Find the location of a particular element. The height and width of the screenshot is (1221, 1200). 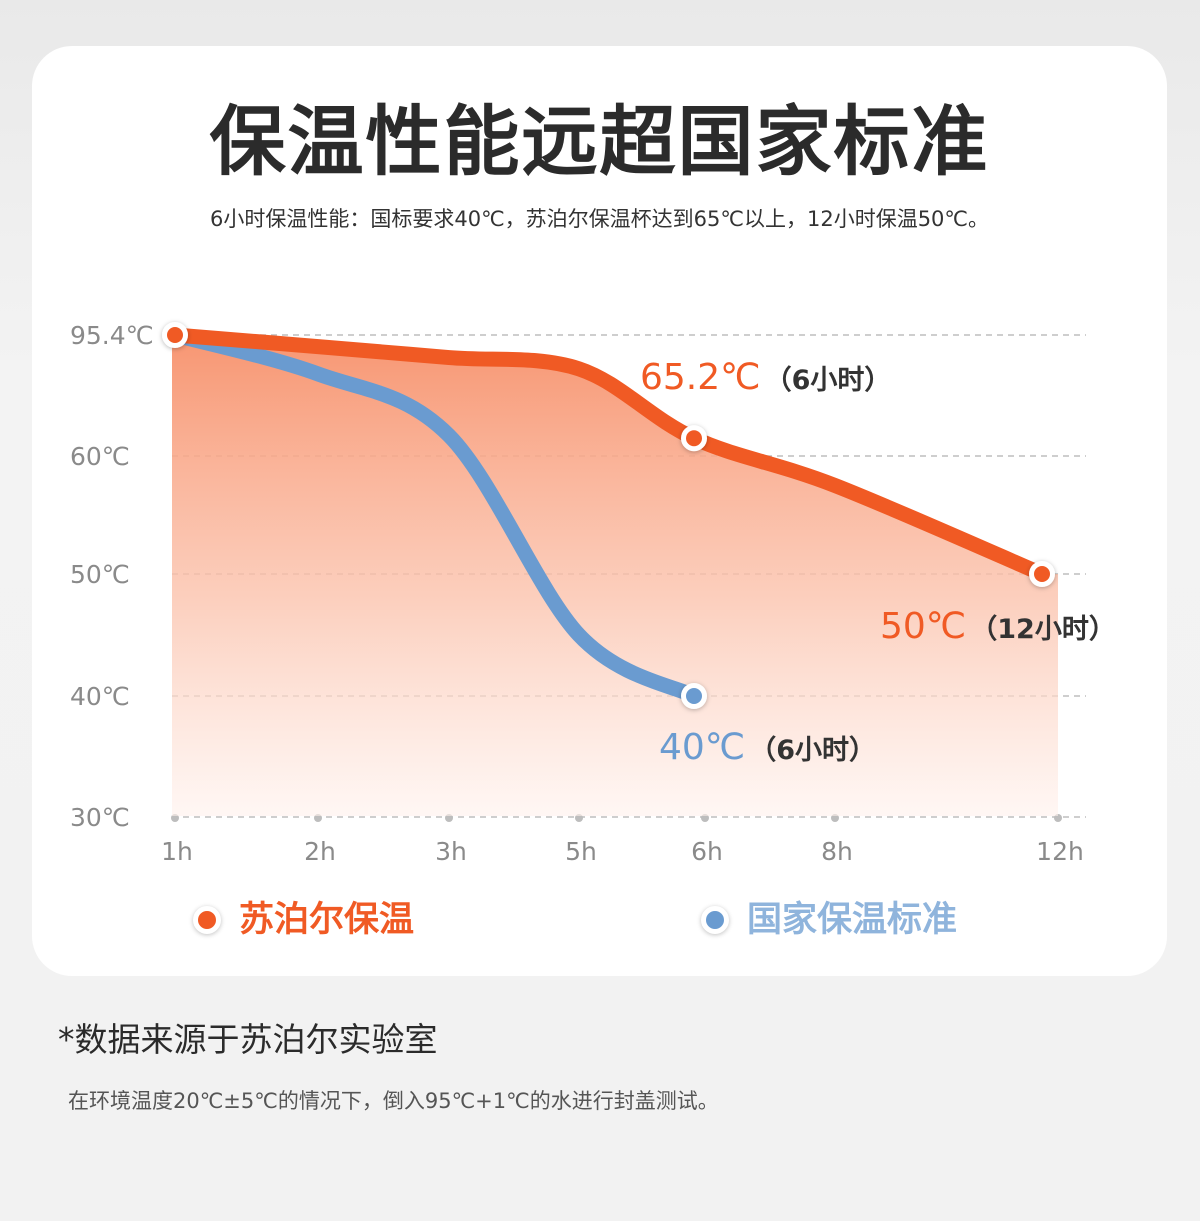

page-subtitle: 6小时保温性能：国标要求40℃，苏泊尔保温杯达到65℃以上，12小时保温50℃。 is located at coordinates (599, 219).